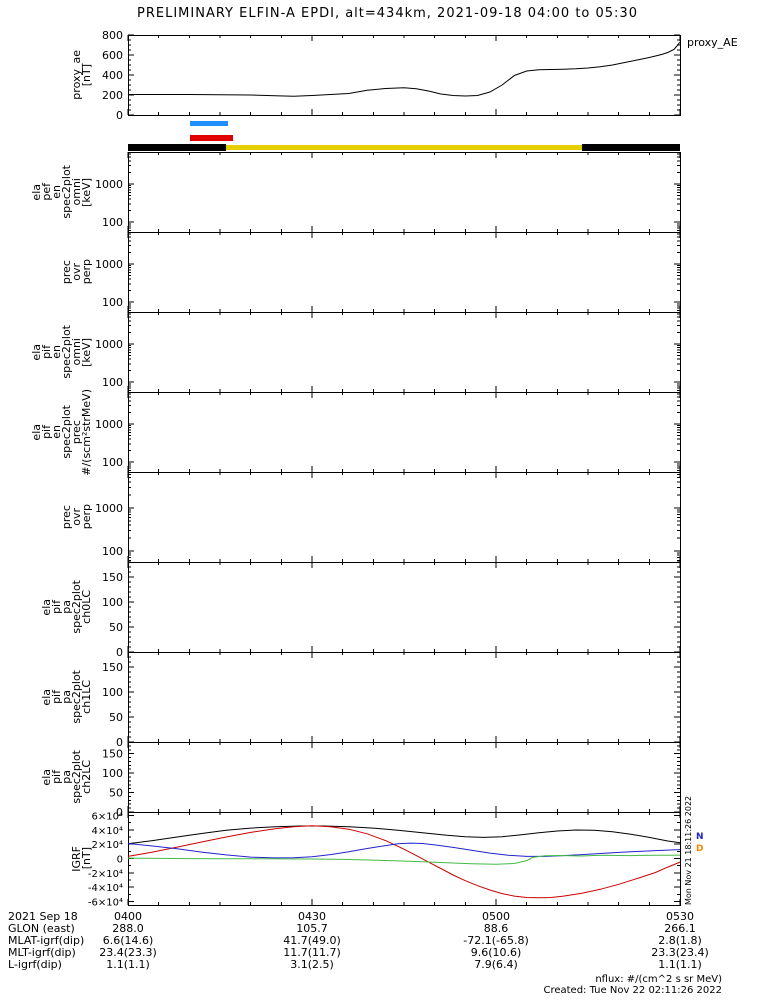 The height and width of the screenshot is (1000, 775). What do you see at coordinates (128, 916) in the screenshot?
I see `x-tick-label: 0400` at bounding box center [128, 916].